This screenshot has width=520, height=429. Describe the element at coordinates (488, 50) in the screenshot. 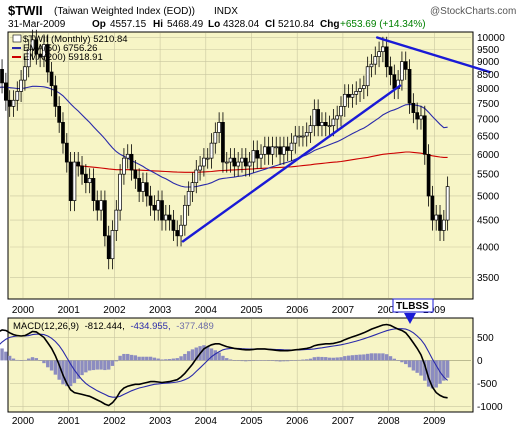

I see `price-y-tick-9500: 9500` at that location.